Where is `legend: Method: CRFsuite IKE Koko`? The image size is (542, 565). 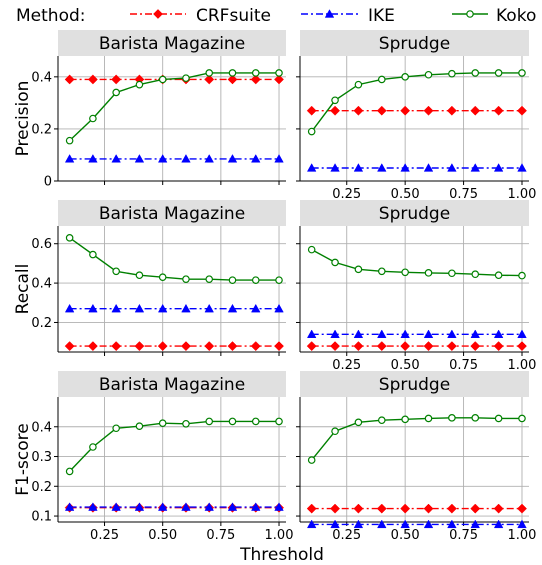
legend: Method: CRFsuite IKE Koko is located at coordinates (276, 16).